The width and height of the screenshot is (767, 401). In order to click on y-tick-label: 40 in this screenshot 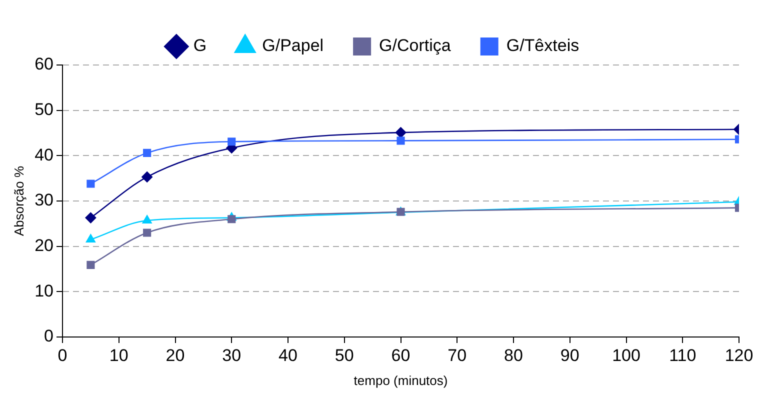, I will do `click(44, 154)`.